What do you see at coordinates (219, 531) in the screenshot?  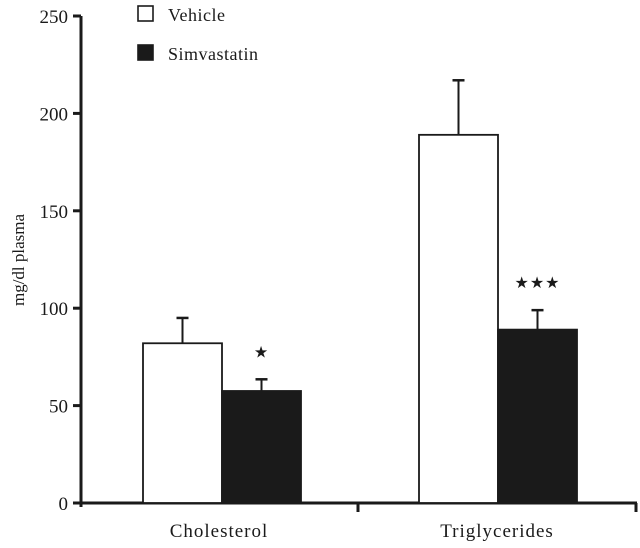 I see `x-tick-label-cholesterol: Cholesterol` at bounding box center [219, 531].